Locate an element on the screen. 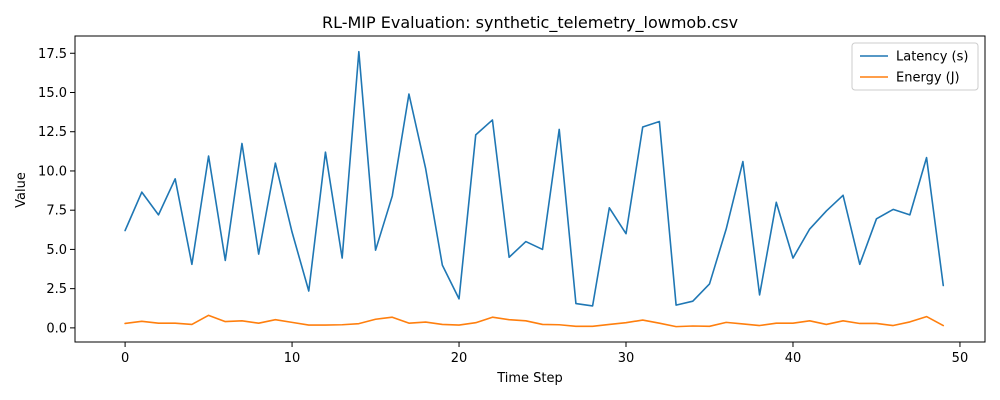 The image size is (1000, 400). x-axis-label: Time Step is located at coordinates (529, 378).